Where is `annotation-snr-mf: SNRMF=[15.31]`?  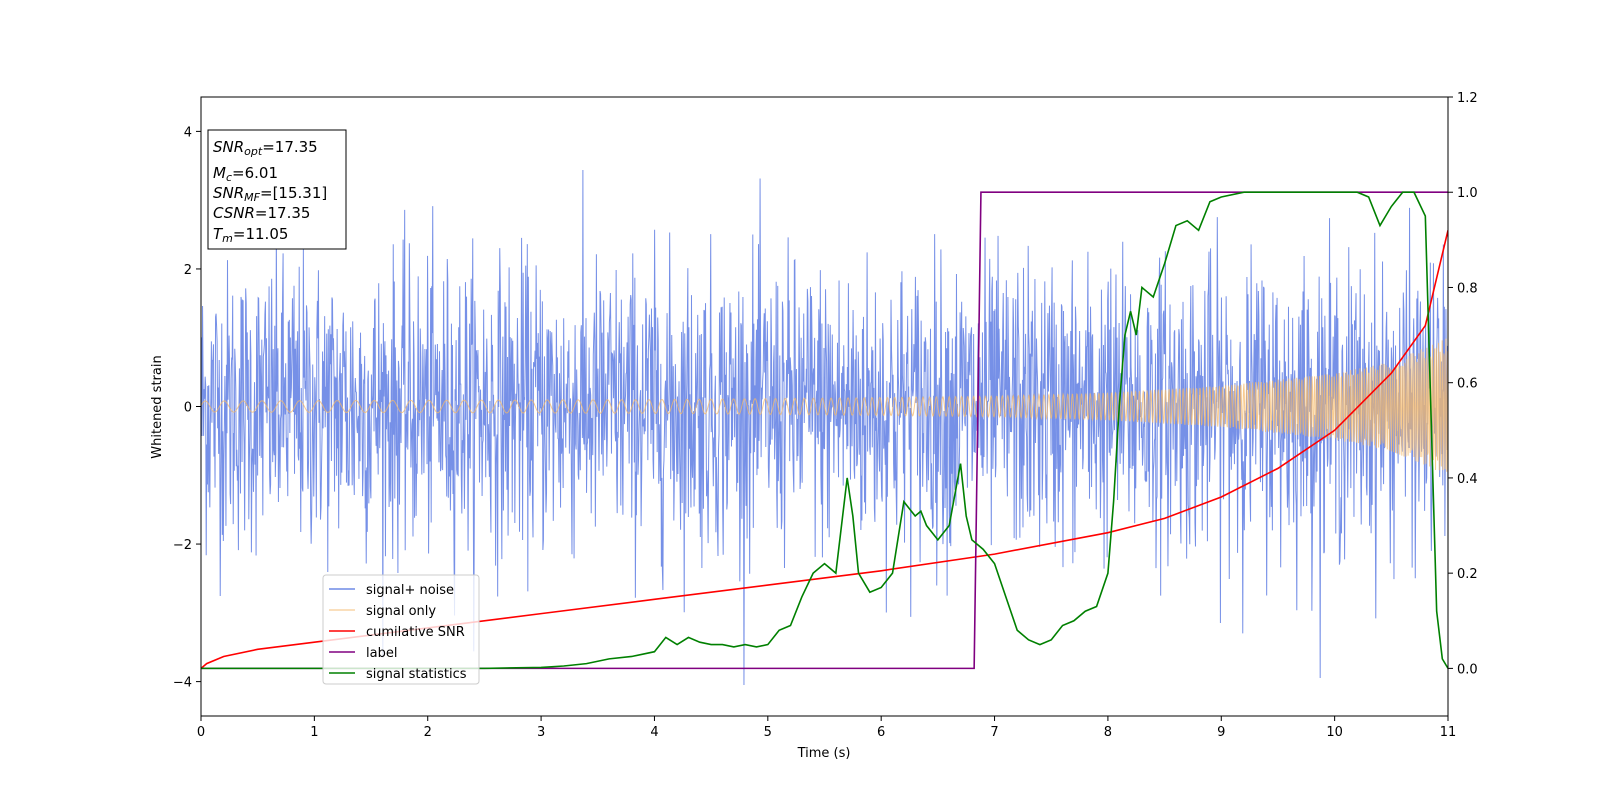
annotation-snr-mf: SNRMF=[15.31] is located at coordinates (270, 194).